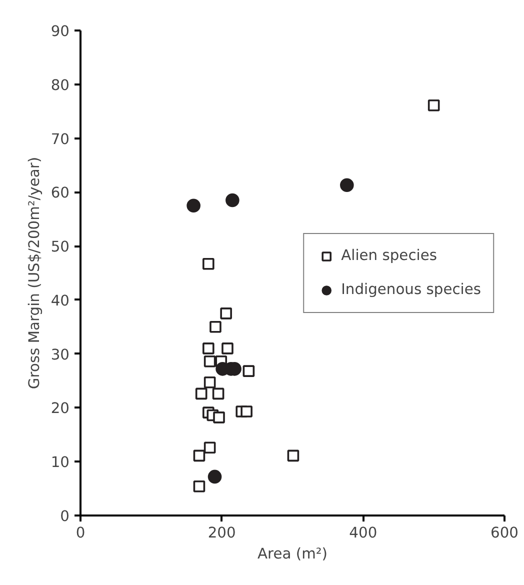 Image resolution: width=524 pixels, height=585 pixels. What do you see at coordinates (60, 301) in the screenshot?
I see `y-tick-label: 40` at bounding box center [60, 301].